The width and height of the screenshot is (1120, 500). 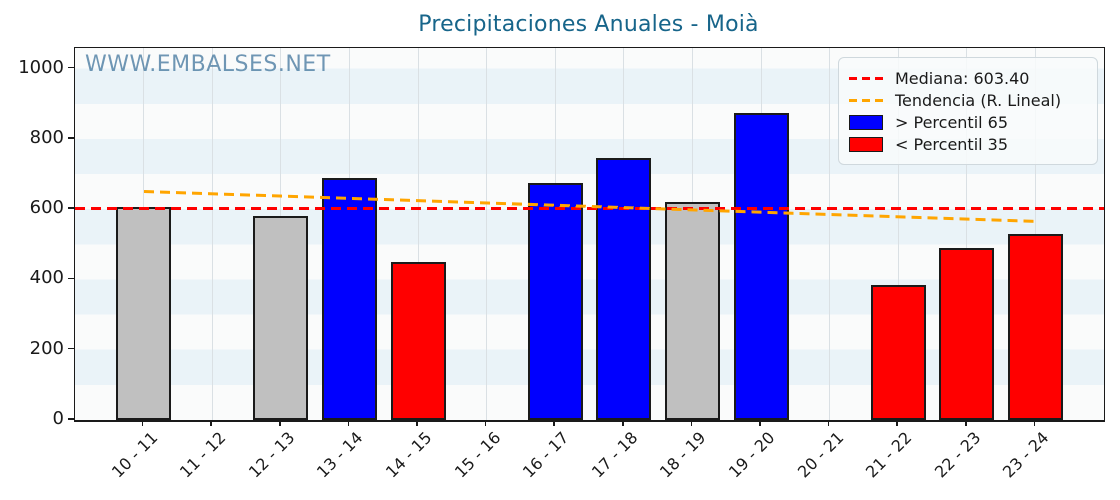 What do you see at coordinates (962, 78) in the screenshot?
I see `legend-median-label: Mediana: 603.40` at bounding box center [962, 78].